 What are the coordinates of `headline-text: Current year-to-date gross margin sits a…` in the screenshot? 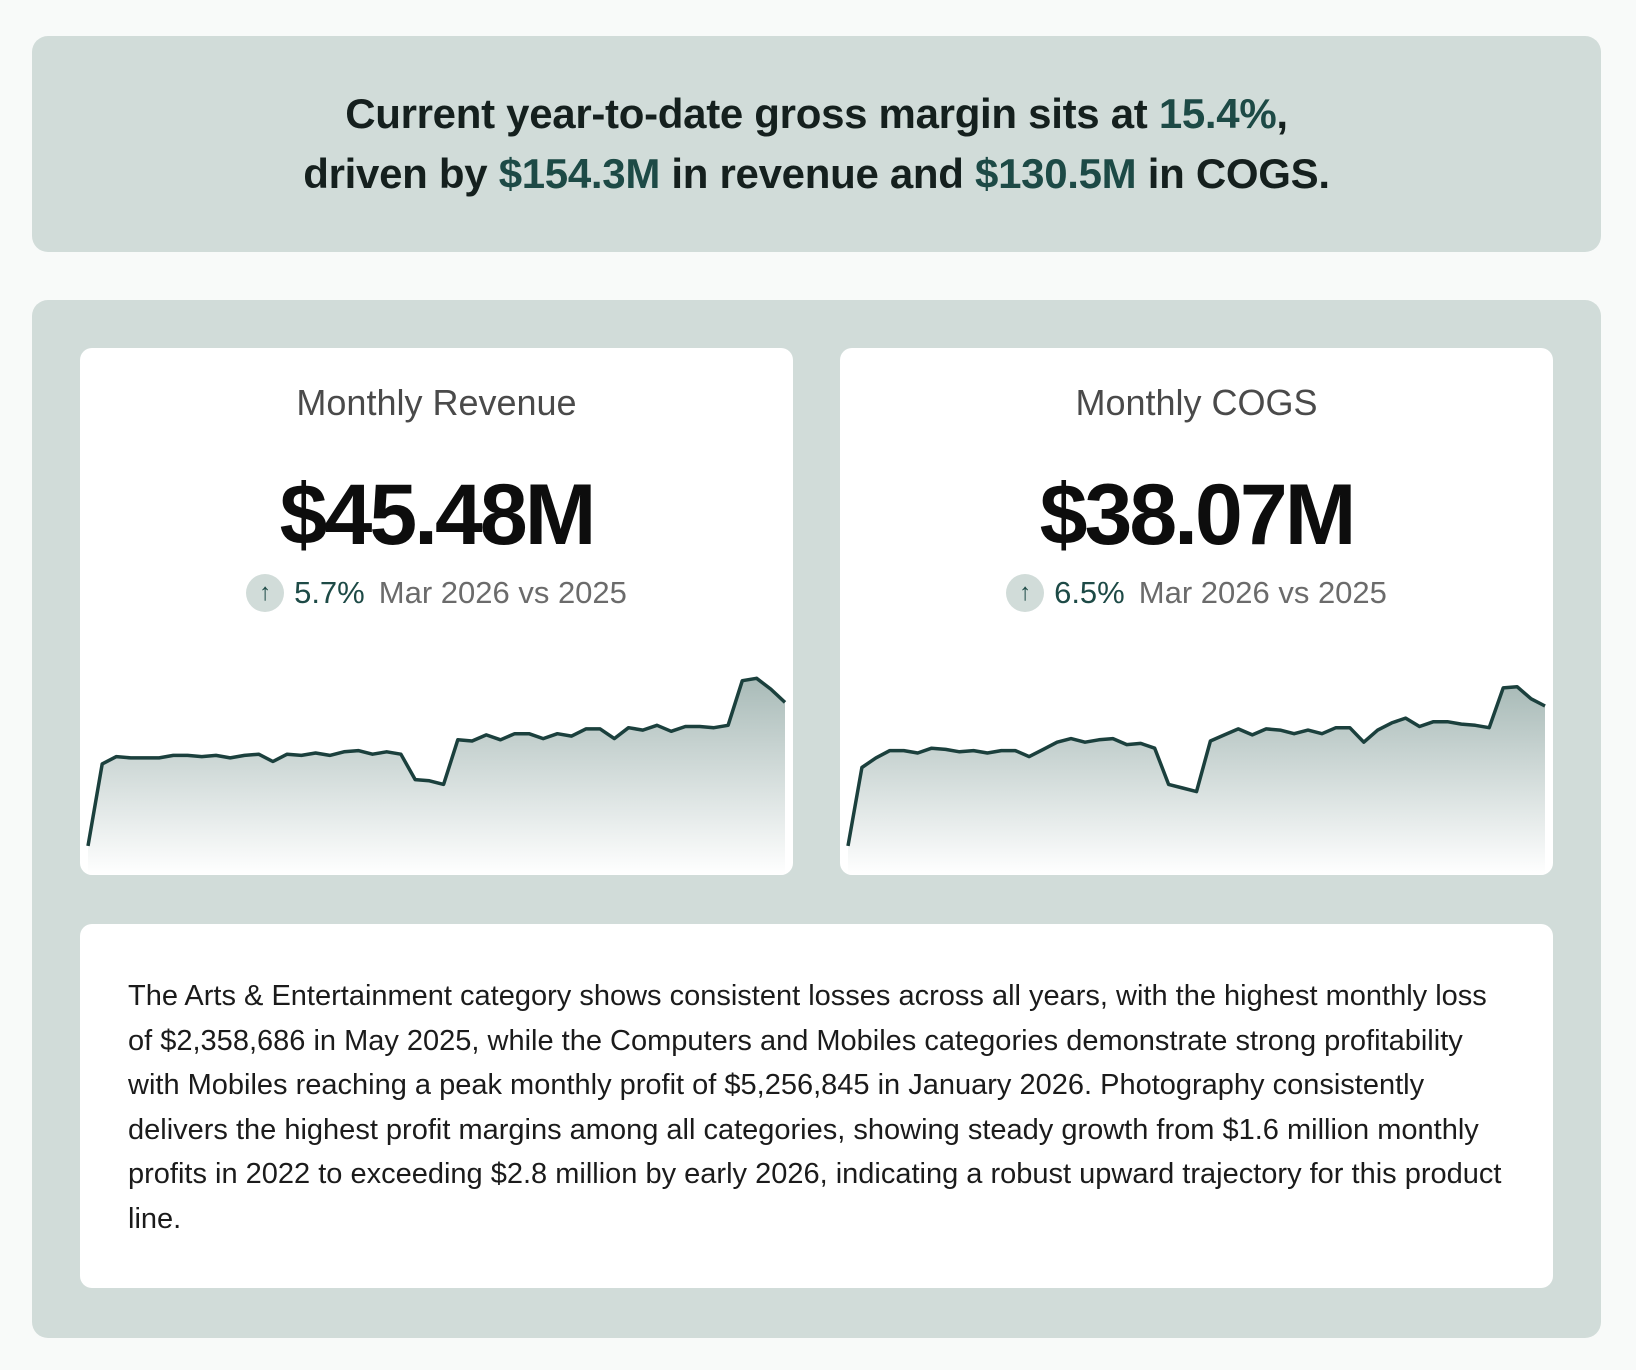 It's located at (816, 144).